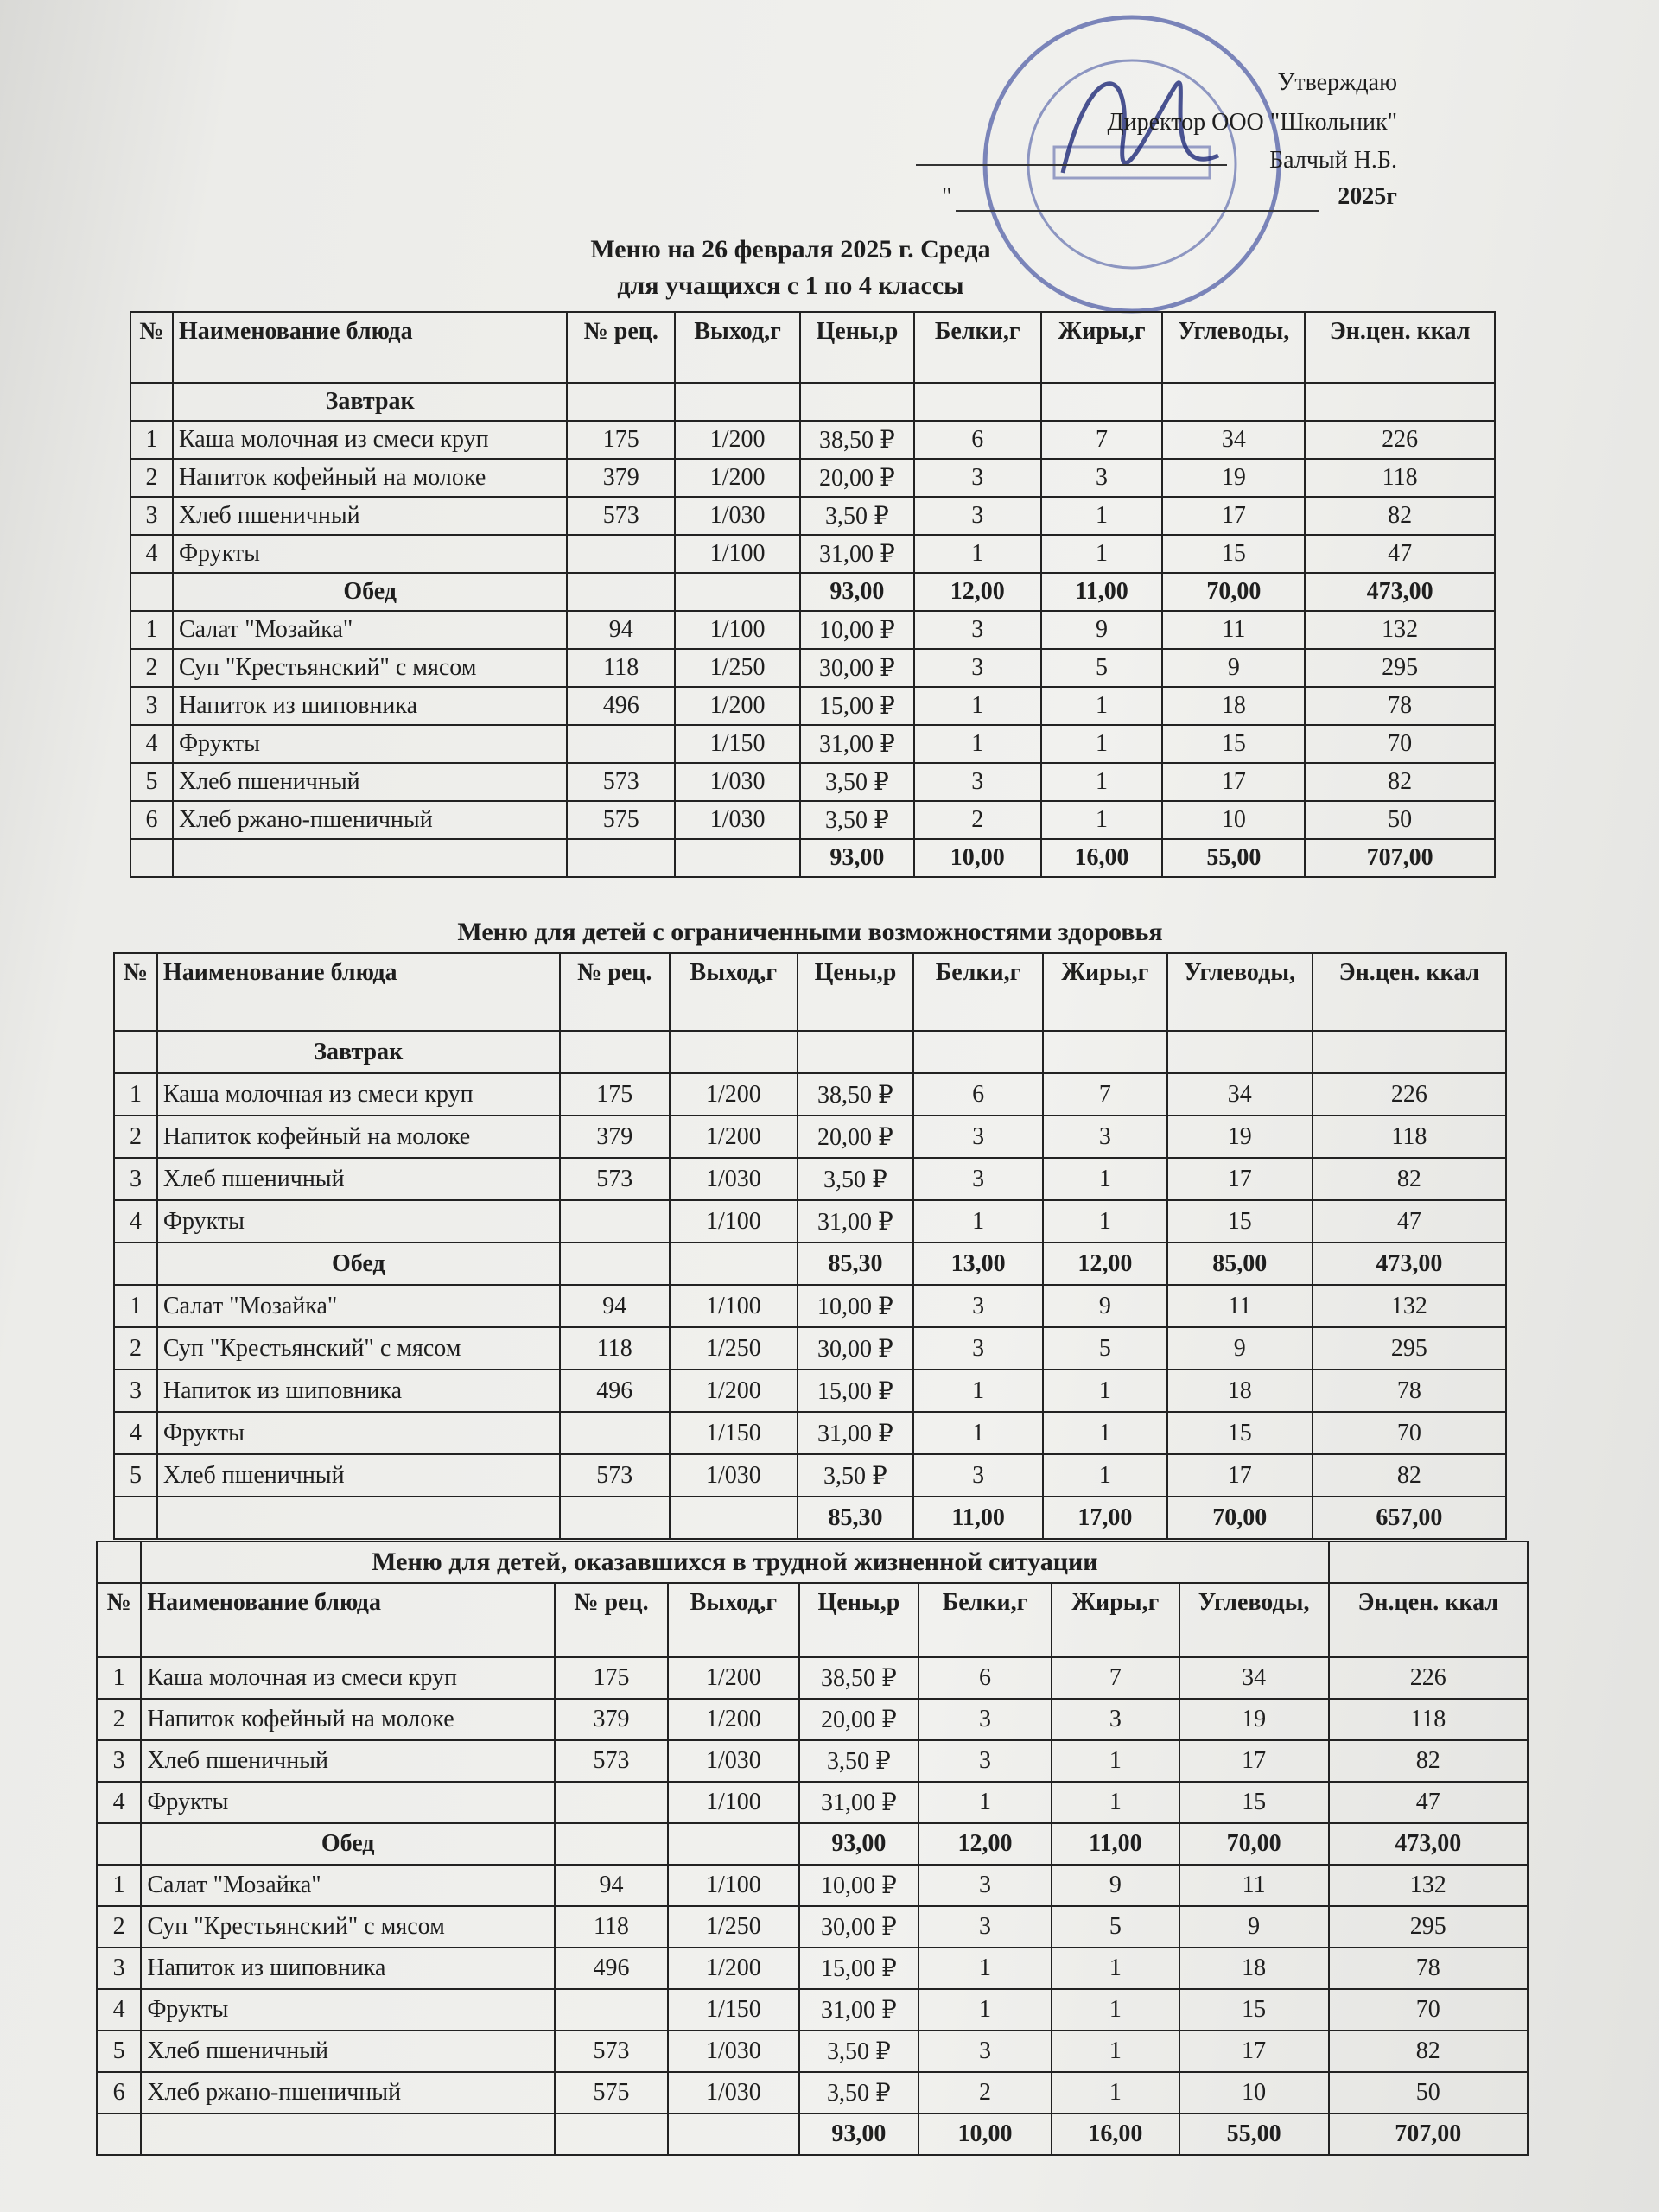  What do you see at coordinates (947, 196) in the screenshot?
I see `date-quote: "` at bounding box center [947, 196].